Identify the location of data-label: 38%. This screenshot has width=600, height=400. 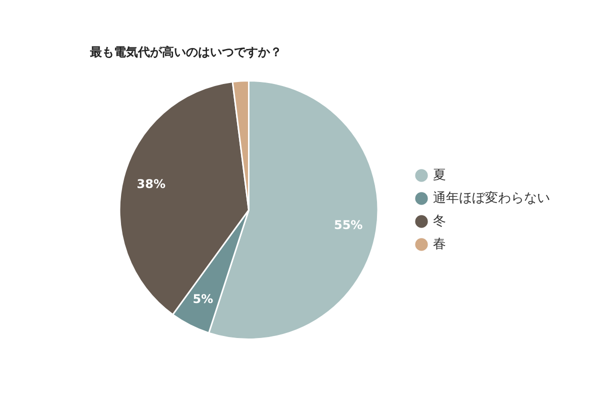
(151, 184).